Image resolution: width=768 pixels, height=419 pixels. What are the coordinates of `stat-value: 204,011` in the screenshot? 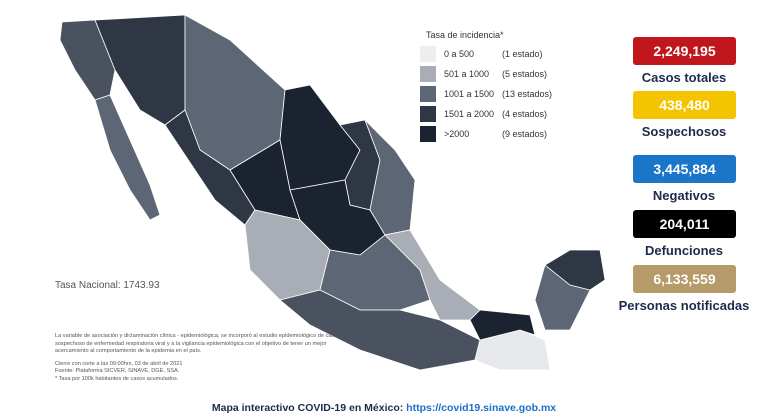 It's located at (684, 224).